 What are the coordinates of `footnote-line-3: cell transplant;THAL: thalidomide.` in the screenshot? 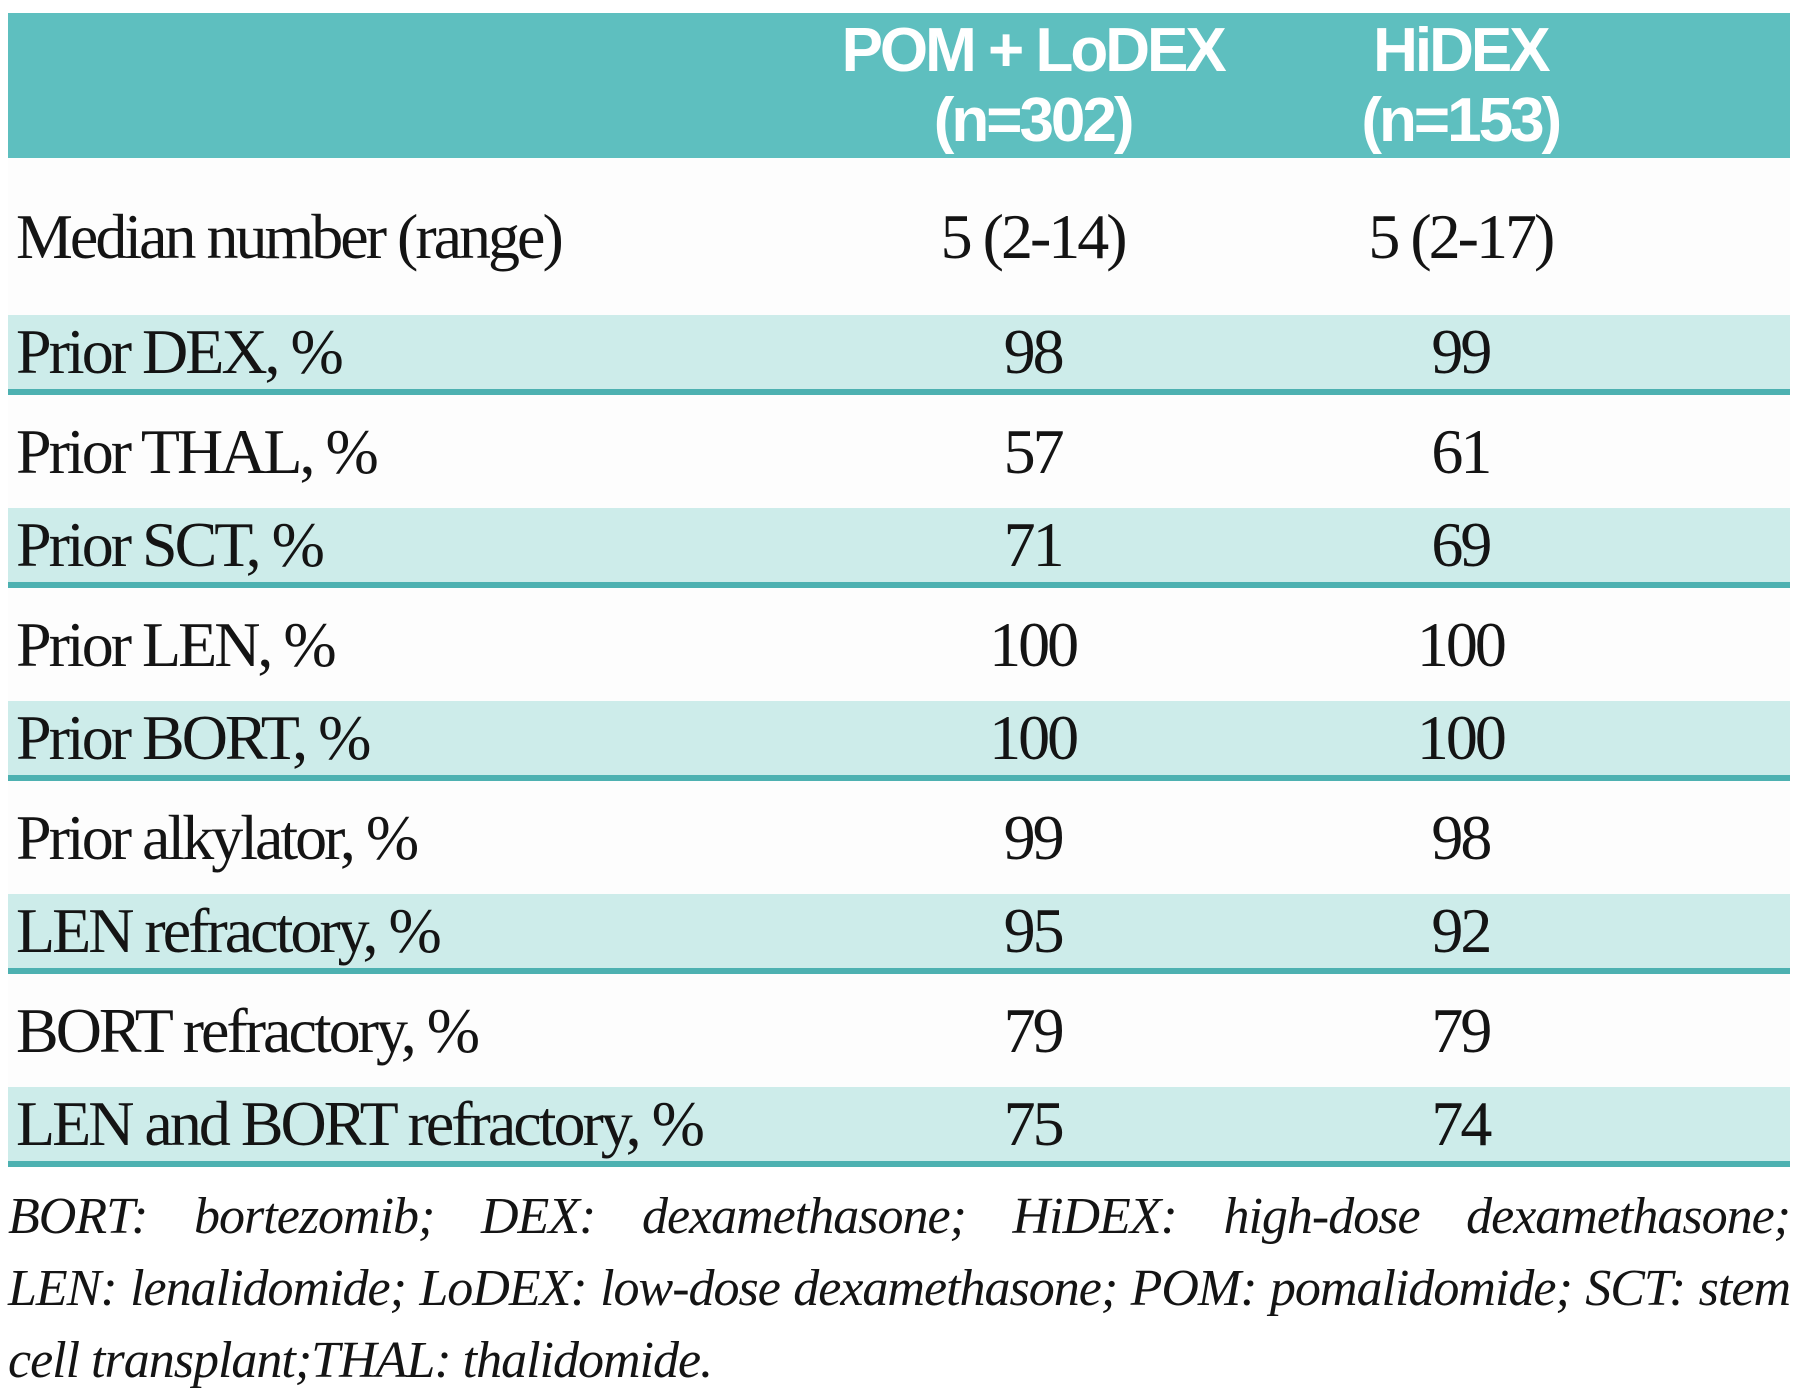 It's located at (360, 1360).